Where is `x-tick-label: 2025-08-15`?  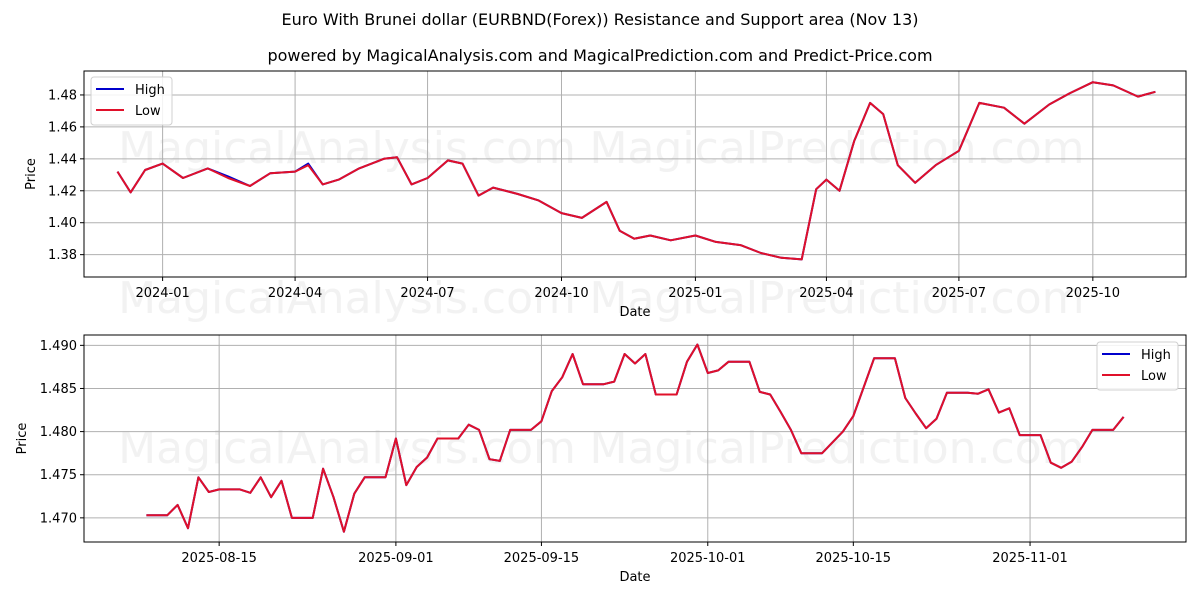 x-tick-label: 2025-08-15 is located at coordinates (219, 558).